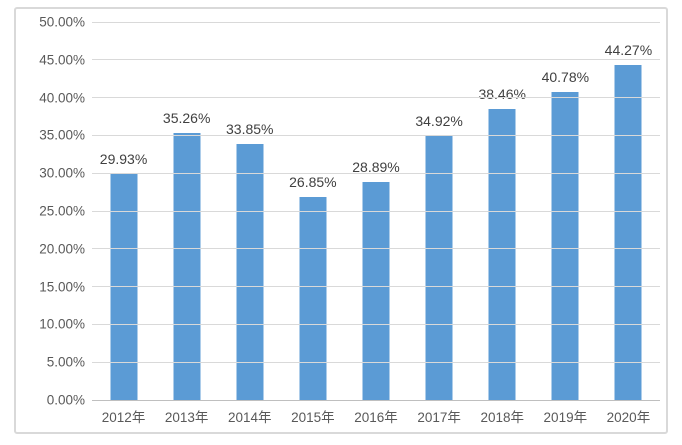  Describe the element at coordinates (123, 417) in the screenshot. I see `x-tick-label: 2012年` at that location.